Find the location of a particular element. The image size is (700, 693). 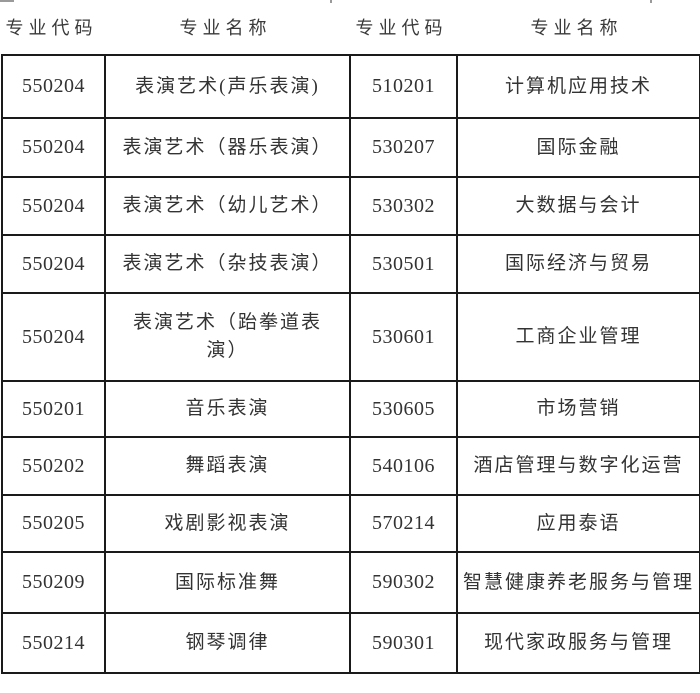

code-cell-left: 550202 is located at coordinates (53, 466).